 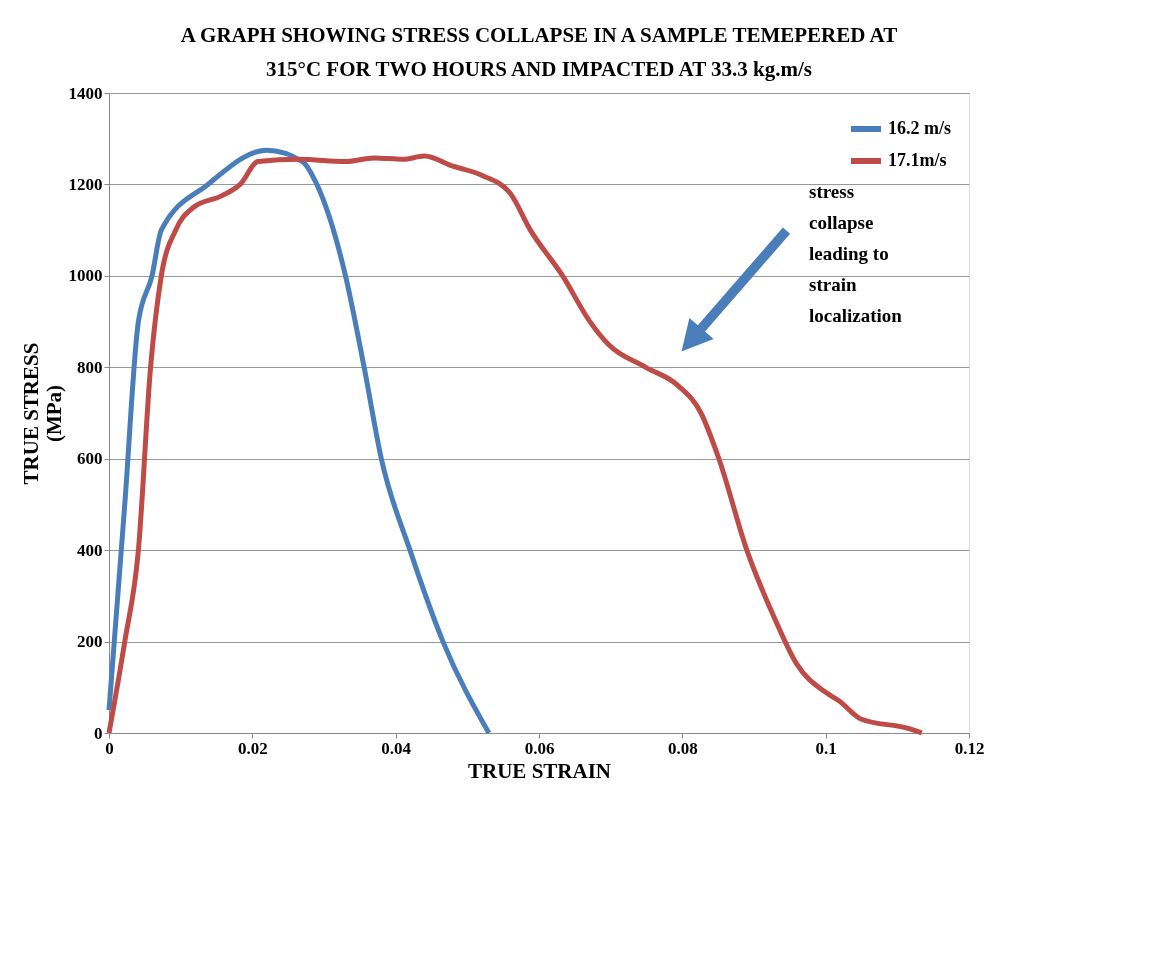 I want to click on x-tick-label: 0.06, so click(x=539, y=748).